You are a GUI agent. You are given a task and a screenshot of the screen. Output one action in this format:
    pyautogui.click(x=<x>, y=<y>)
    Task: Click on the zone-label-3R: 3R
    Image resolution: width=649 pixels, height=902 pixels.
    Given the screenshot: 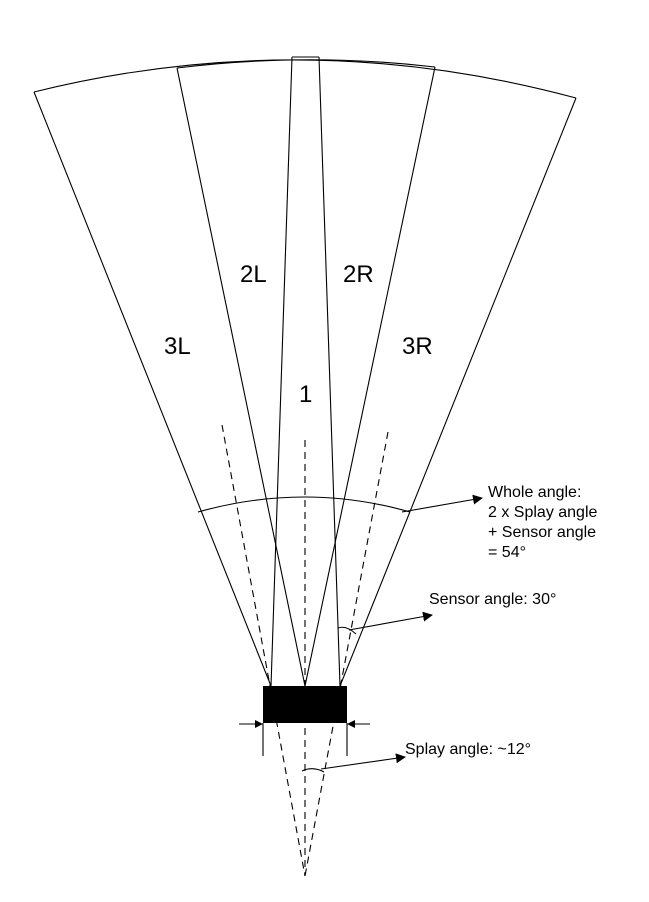 What is the action you would take?
    pyautogui.click(x=417, y=346)
    